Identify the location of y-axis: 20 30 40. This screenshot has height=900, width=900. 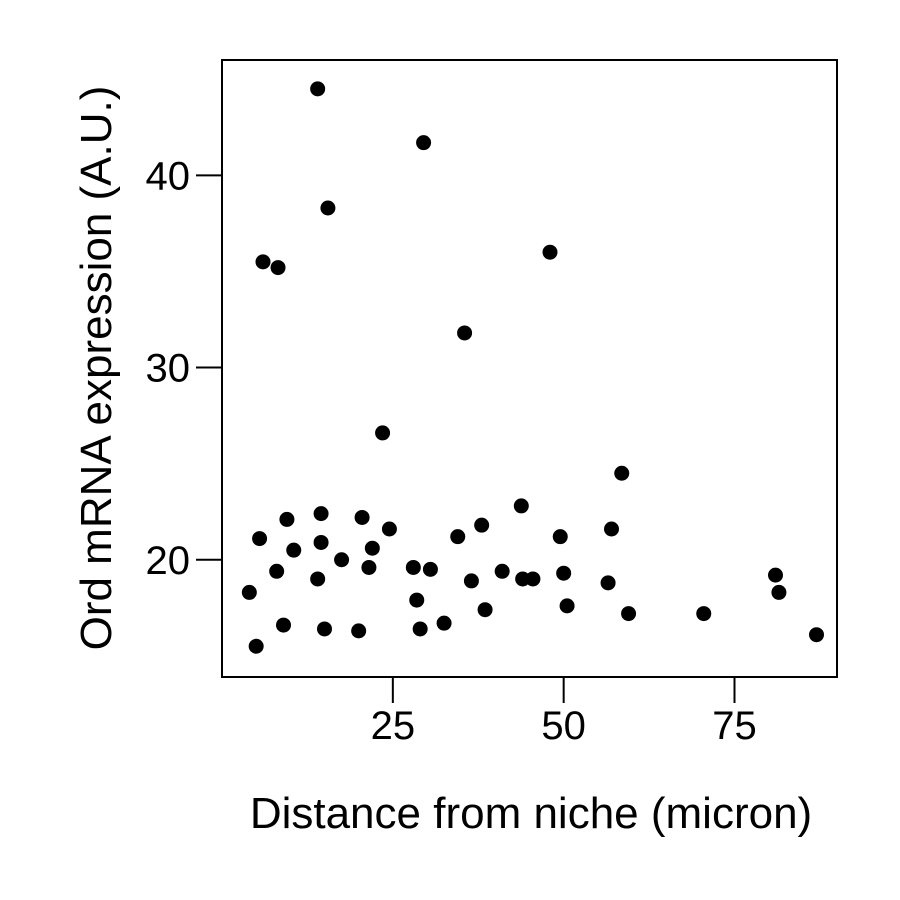
(184, 368).